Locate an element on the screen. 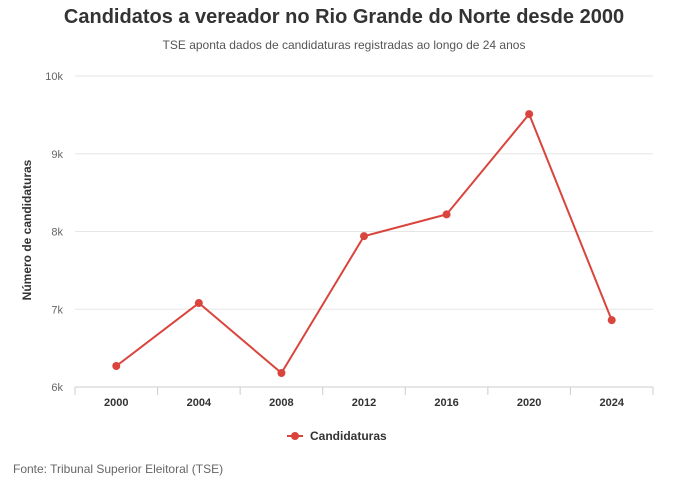  x-tick-label: 2016 is located at coordinates (446, 403).